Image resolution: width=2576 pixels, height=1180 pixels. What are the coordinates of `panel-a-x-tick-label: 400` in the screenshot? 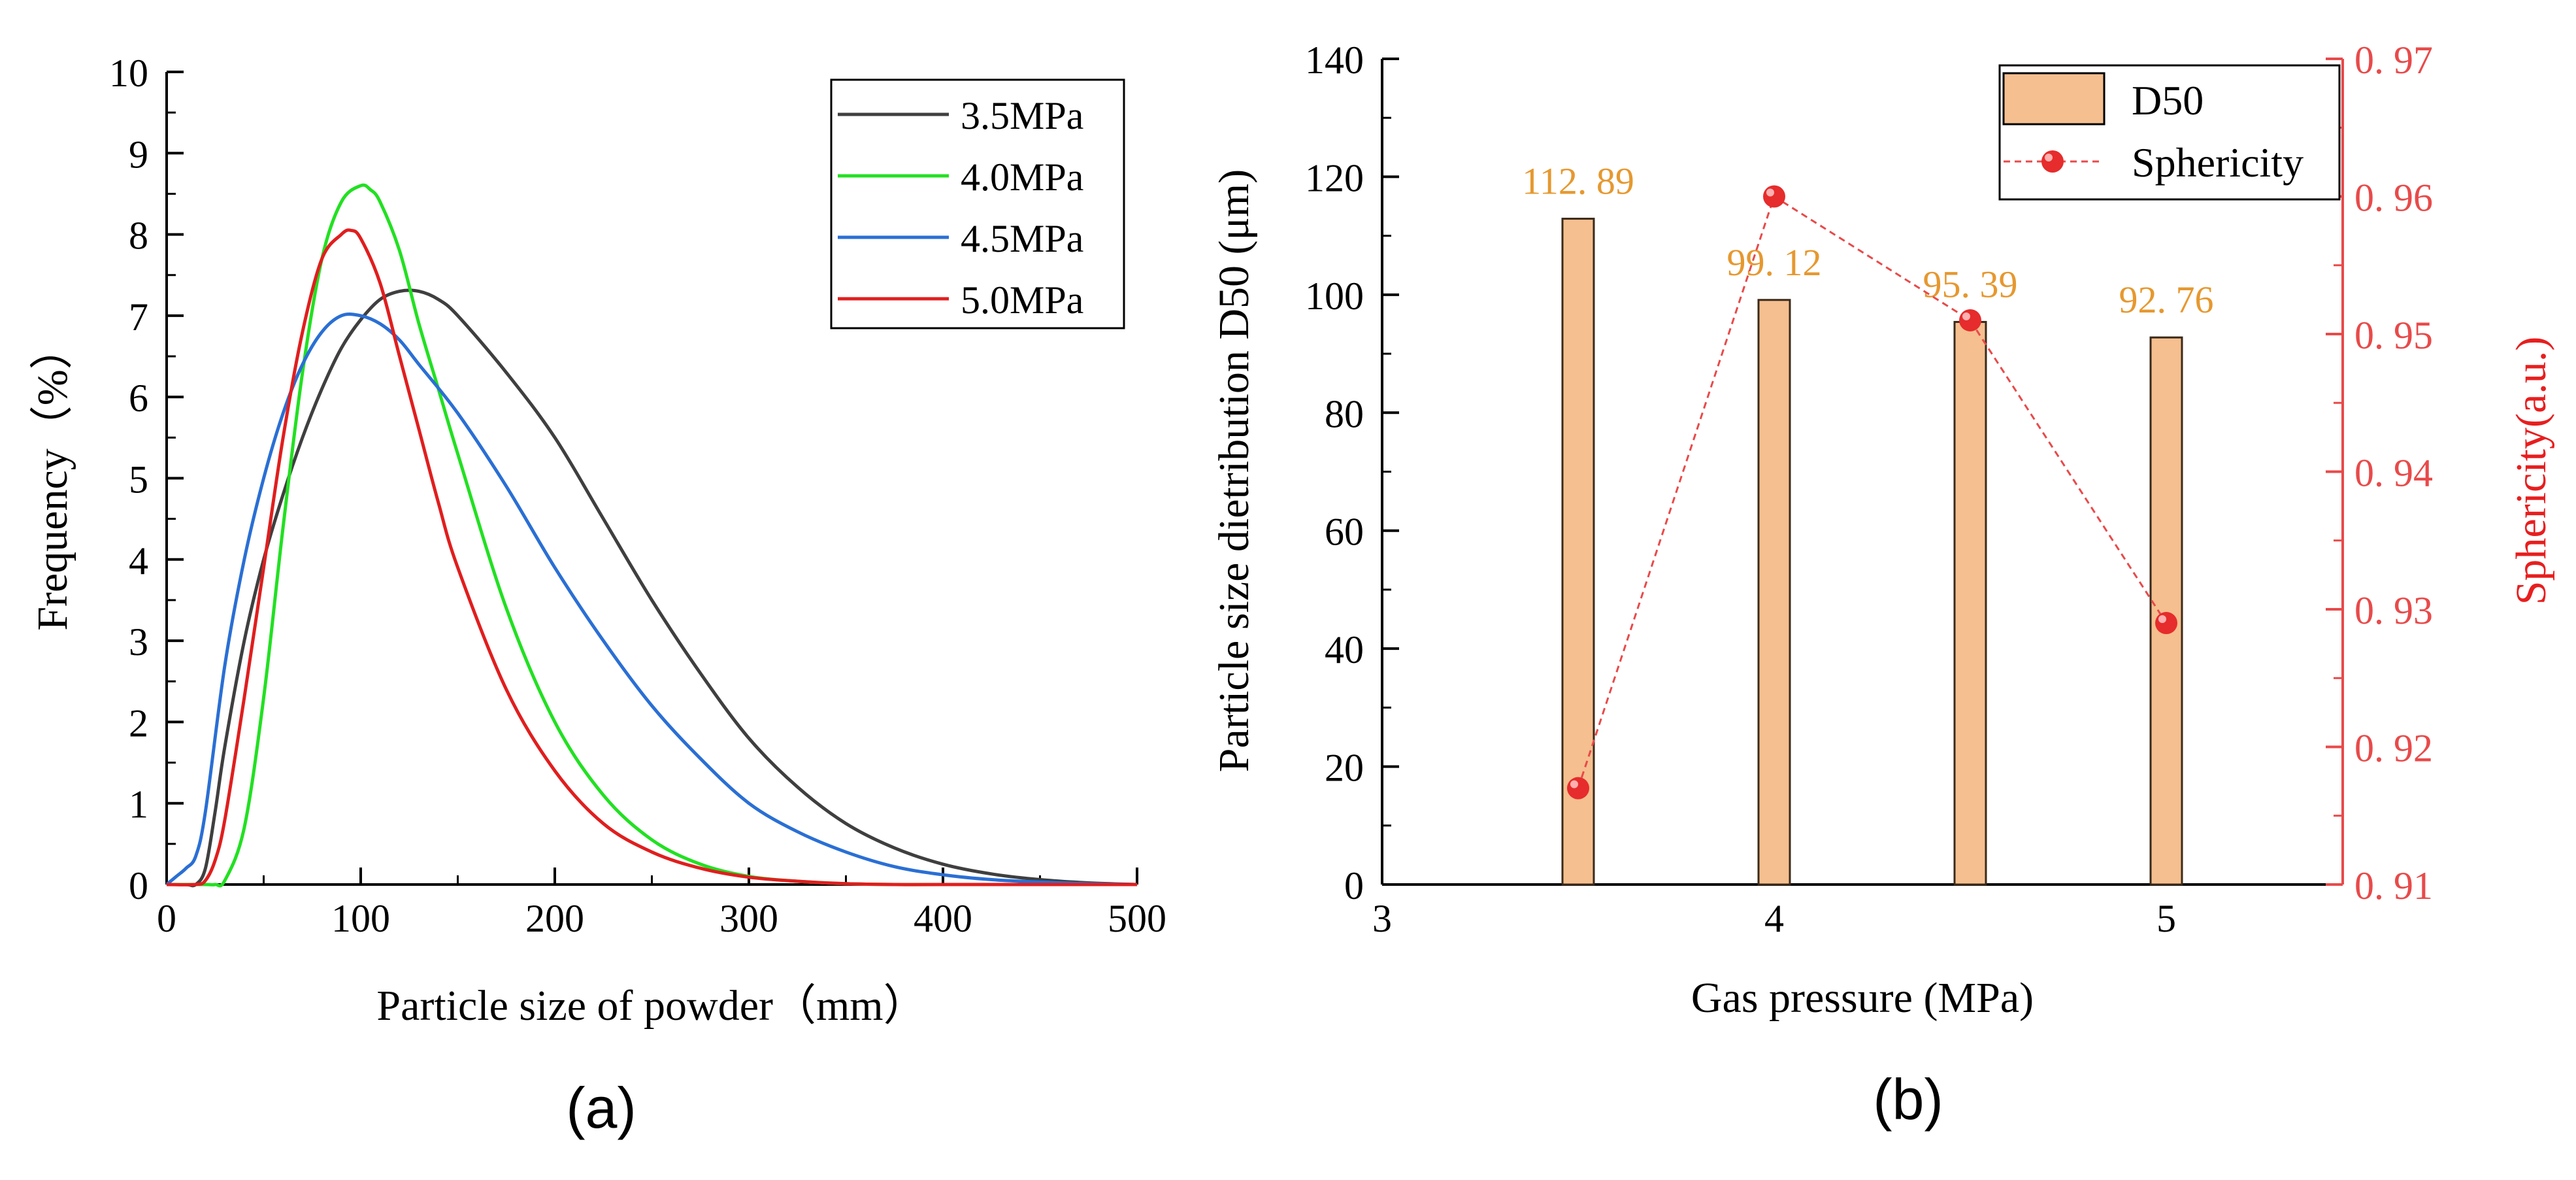 It's located at (943, 918).